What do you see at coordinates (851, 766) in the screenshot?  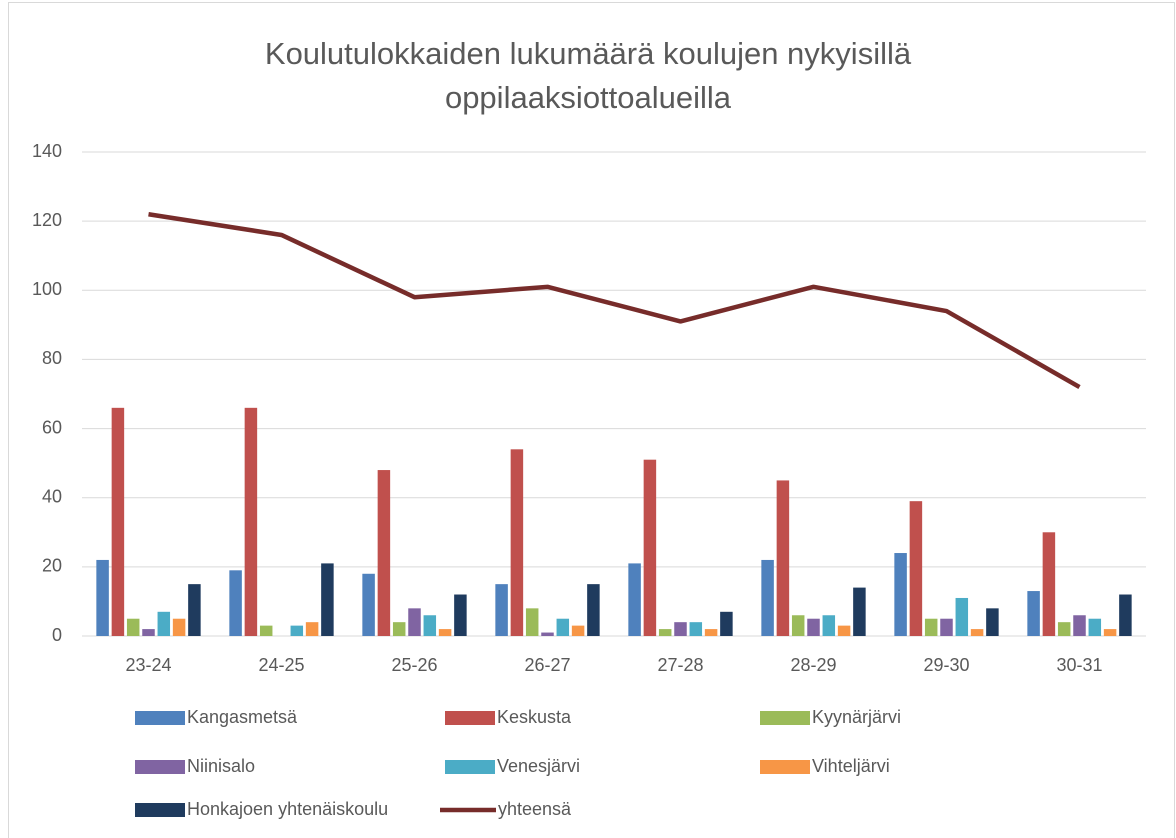 I see `legend-label: Vihteljärvi` at bounding box center [851, 766].